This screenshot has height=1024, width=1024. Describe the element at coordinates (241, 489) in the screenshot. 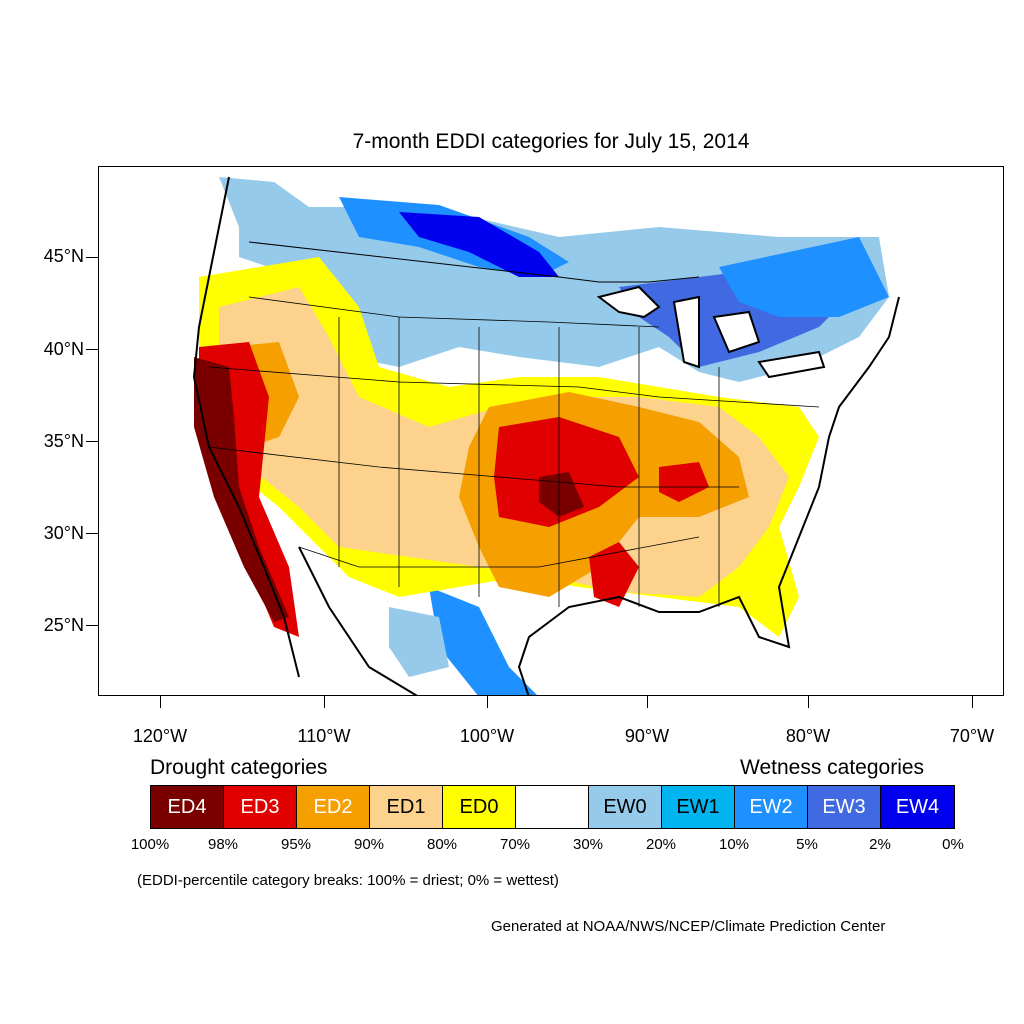

I see `drought-ed4-california` at that location.